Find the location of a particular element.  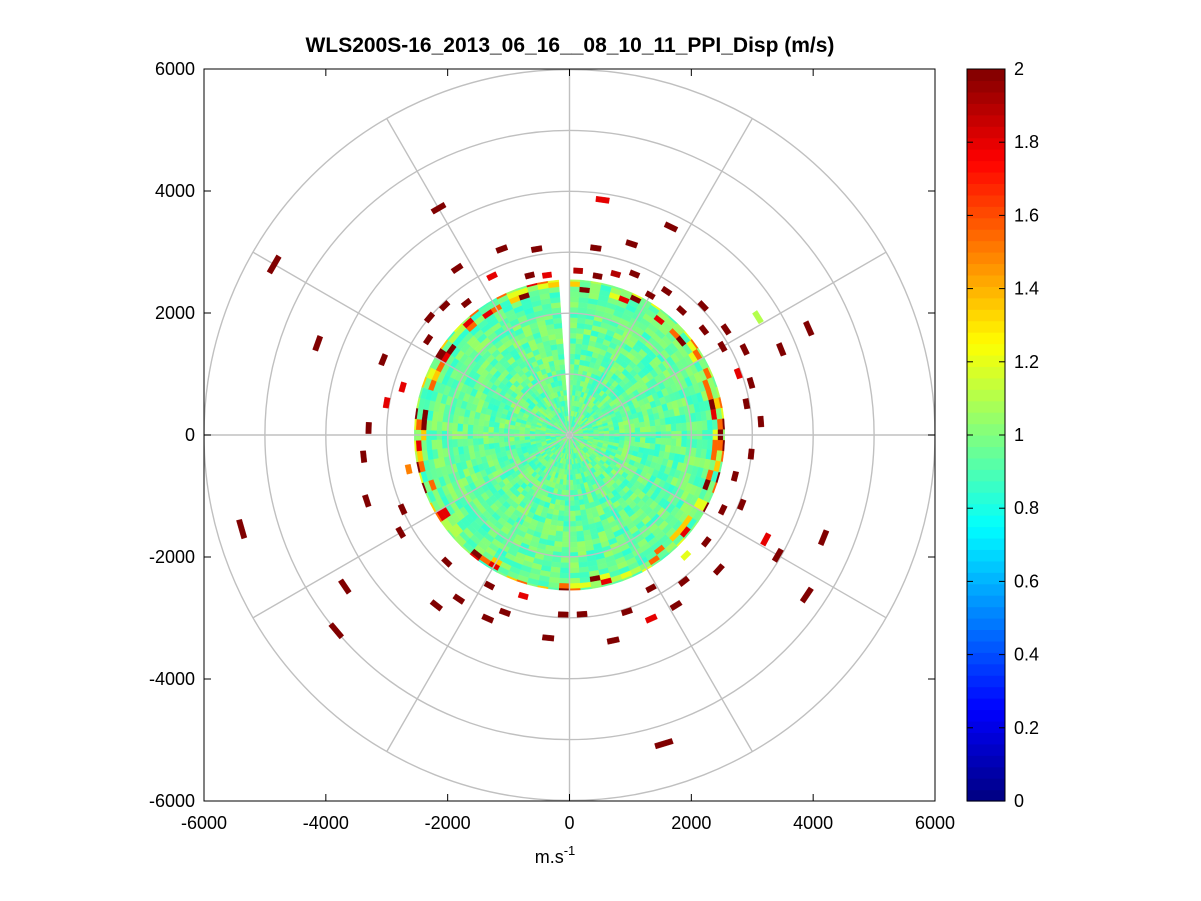

colorbar-tick-label: 1.2 is located at coordinates (1026, 362).